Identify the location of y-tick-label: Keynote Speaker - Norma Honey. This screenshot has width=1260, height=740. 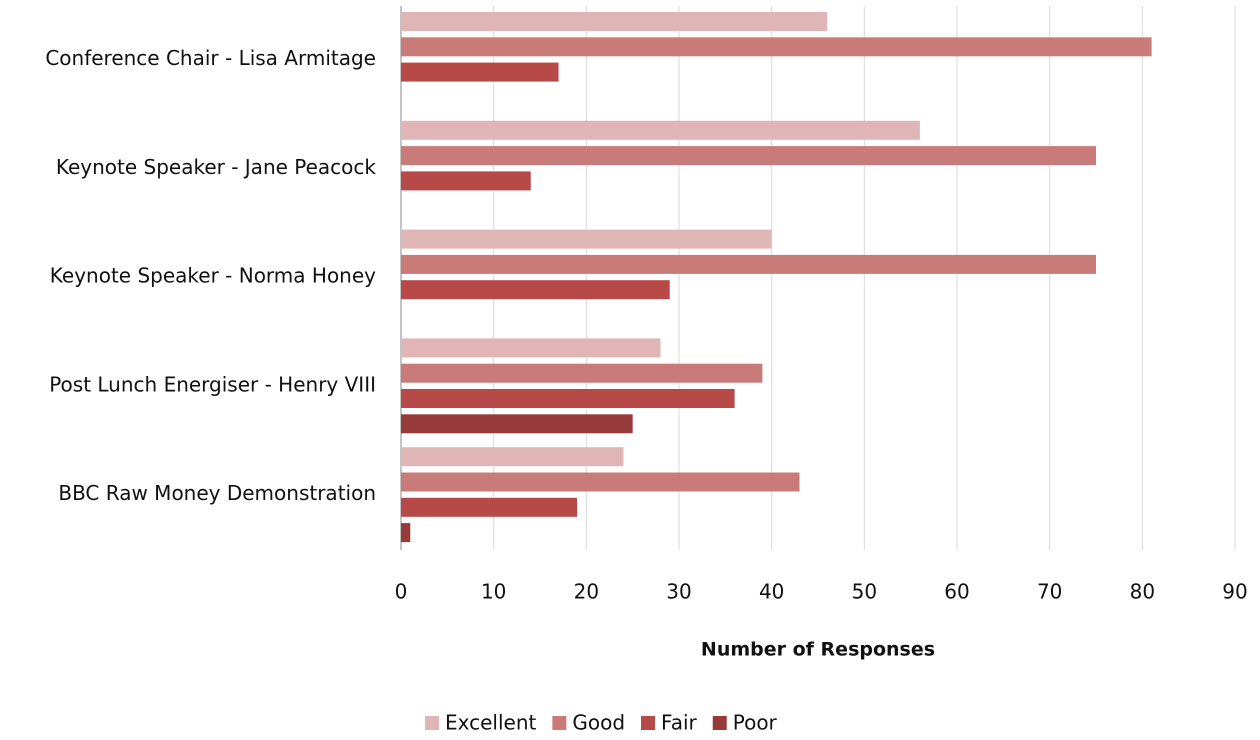
(213, 276).